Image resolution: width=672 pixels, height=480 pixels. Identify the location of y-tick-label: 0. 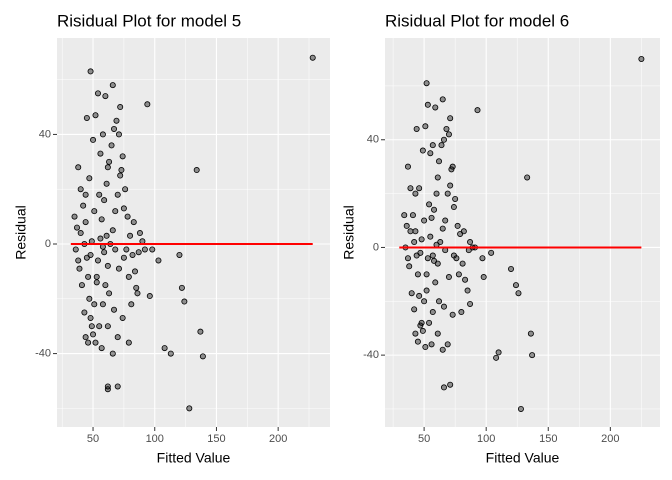
(48, 244).